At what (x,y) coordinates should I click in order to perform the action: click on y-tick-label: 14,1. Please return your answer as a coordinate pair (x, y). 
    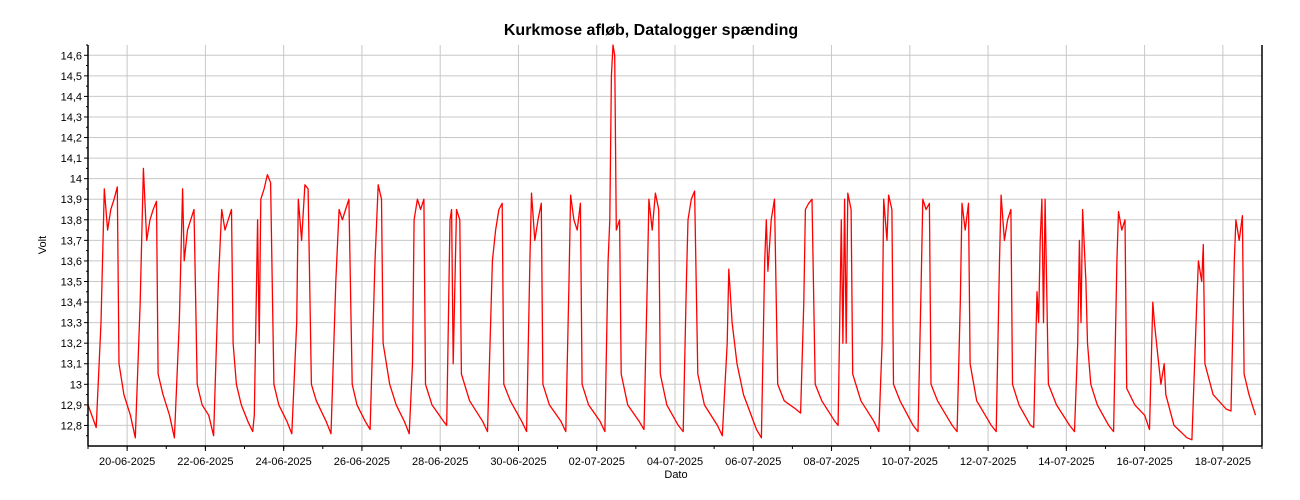
    Looking at the image, I should click on (71, 159).